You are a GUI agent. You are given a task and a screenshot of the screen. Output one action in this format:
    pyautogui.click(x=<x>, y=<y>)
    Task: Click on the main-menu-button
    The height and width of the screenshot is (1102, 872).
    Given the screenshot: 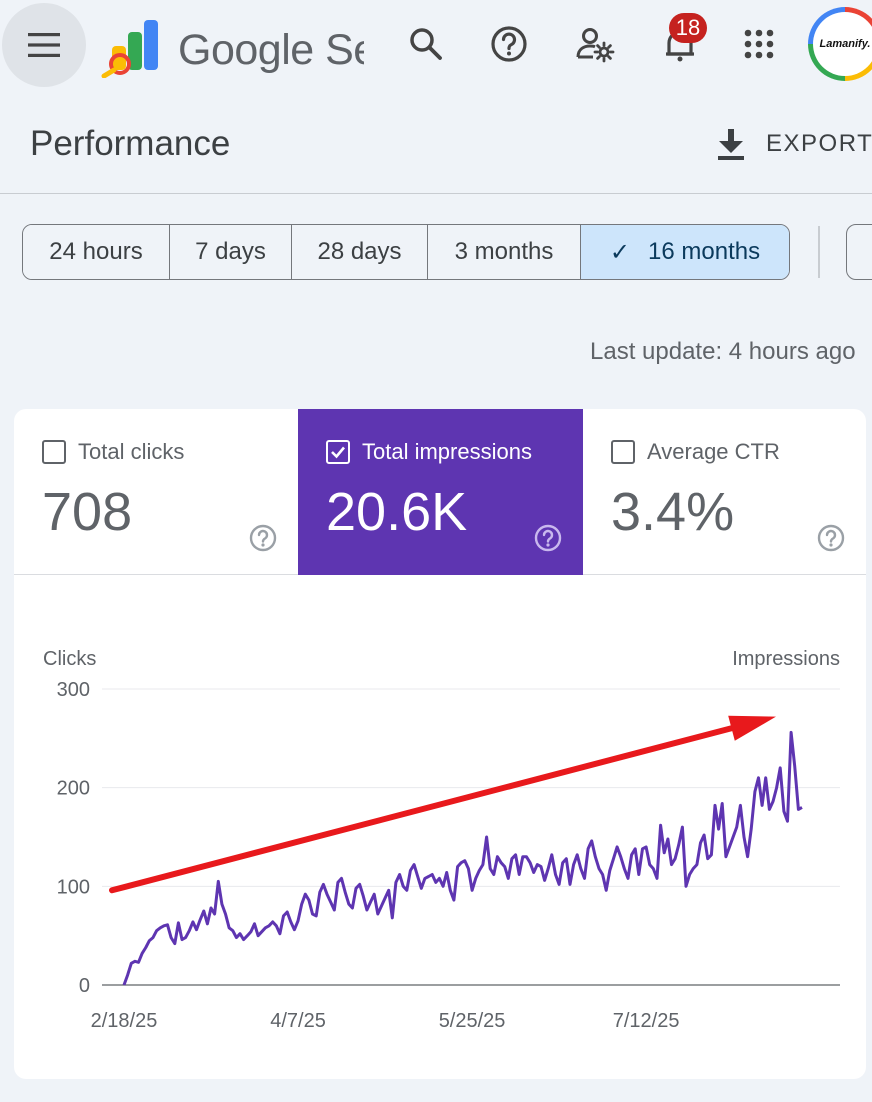 What is the action you would take?
    pyautogui.click(x=44, y=45)
    